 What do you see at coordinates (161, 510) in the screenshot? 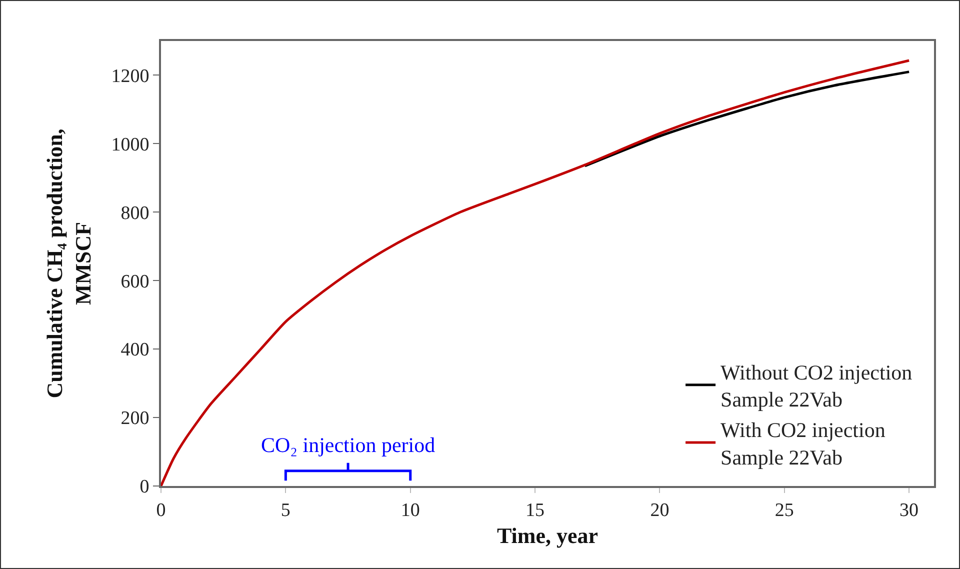
I see `x-tick-label: 0` at bounding box center [161, 510].